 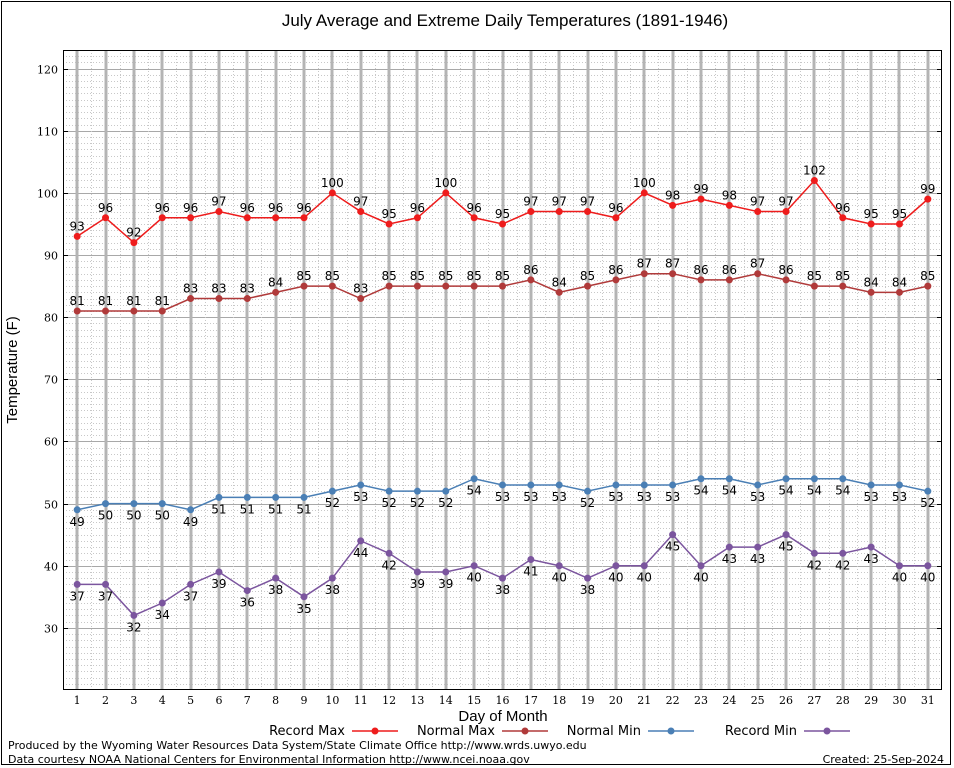 What do you see at coordinates (218, 700) in the screenshot?
I see `x-tick-label: 6` at bounding box center [218, 700].